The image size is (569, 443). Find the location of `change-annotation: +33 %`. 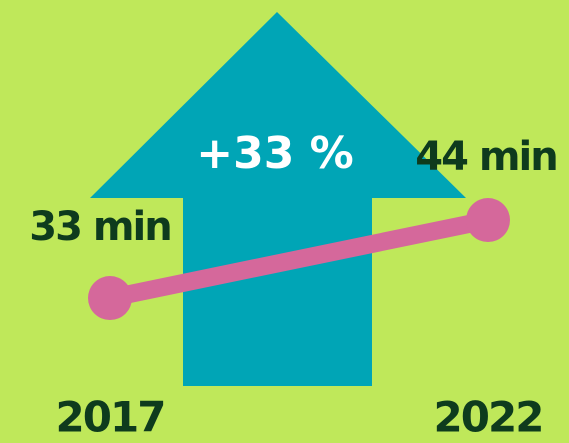

change-annotation: +33 % is located at coordinates (275, 153).